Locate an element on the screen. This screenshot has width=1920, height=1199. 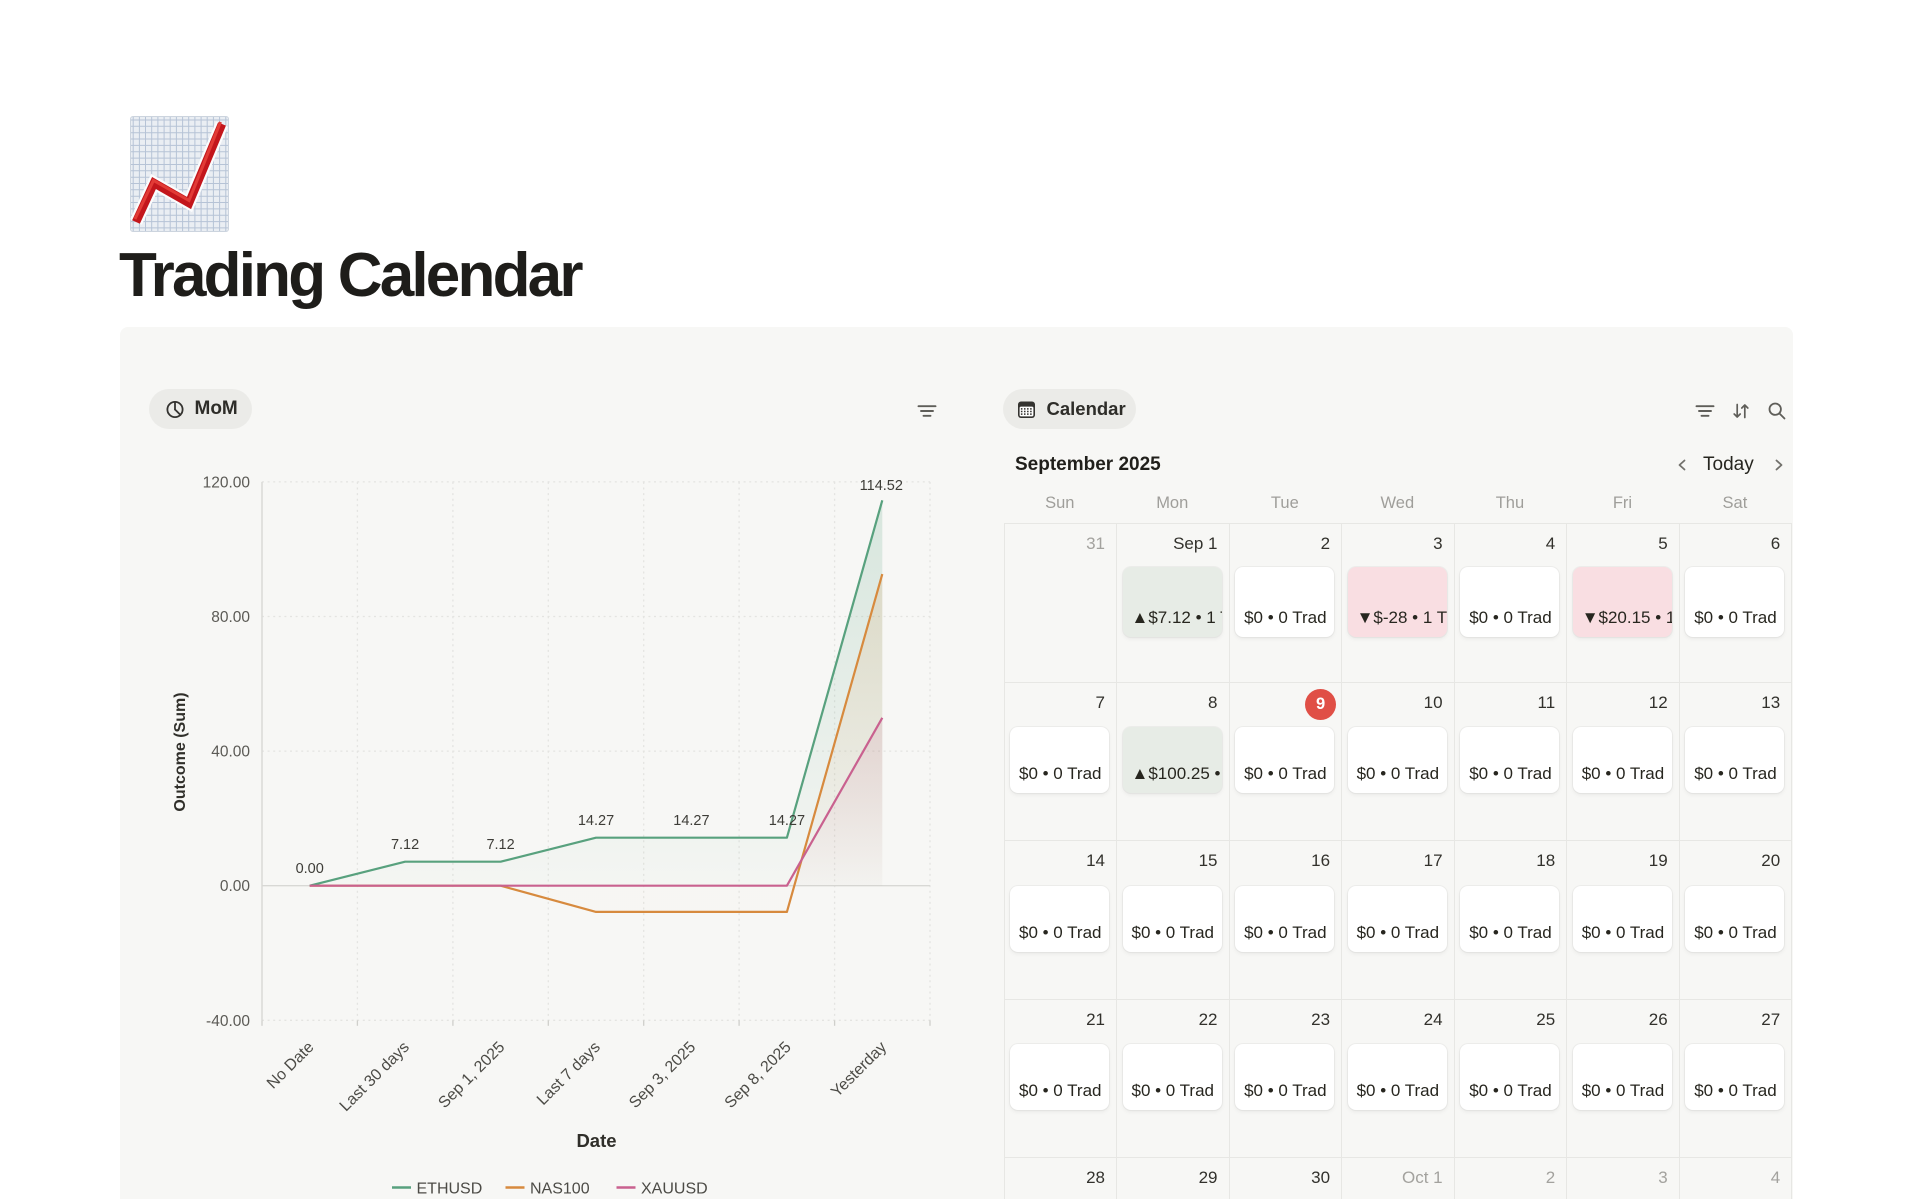
svg-text: ETHUSD is located at coordinates (450, 1189).